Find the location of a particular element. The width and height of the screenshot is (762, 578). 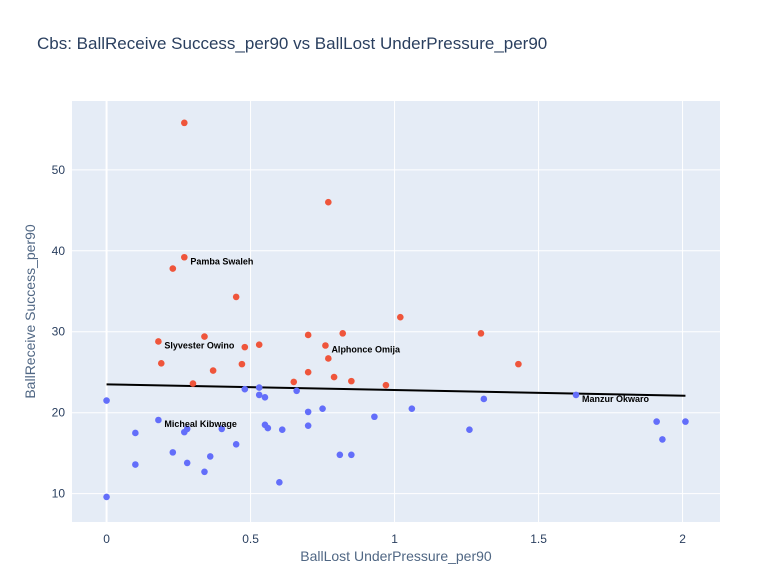

y-tick-label: 10 is located at coordinates (59, 494).